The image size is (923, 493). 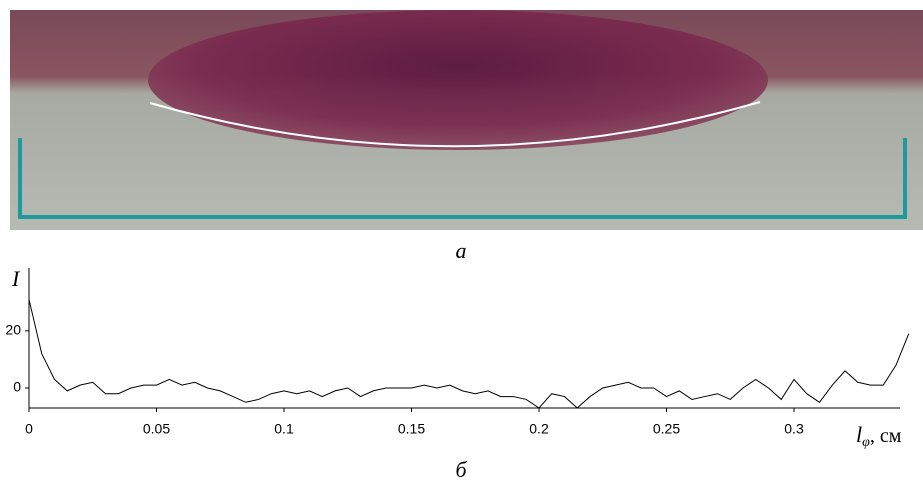 I want to click on y-tick-label: 0, so click(x=17, y=387).